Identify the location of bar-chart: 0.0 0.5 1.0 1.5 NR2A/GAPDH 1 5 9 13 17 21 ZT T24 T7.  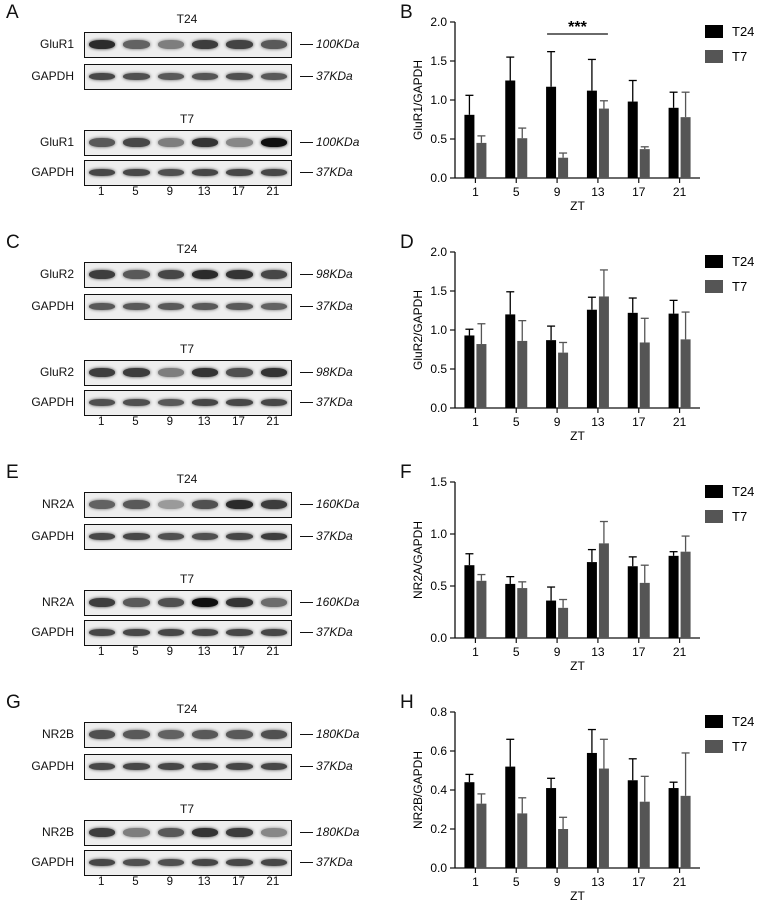
(582, 574).